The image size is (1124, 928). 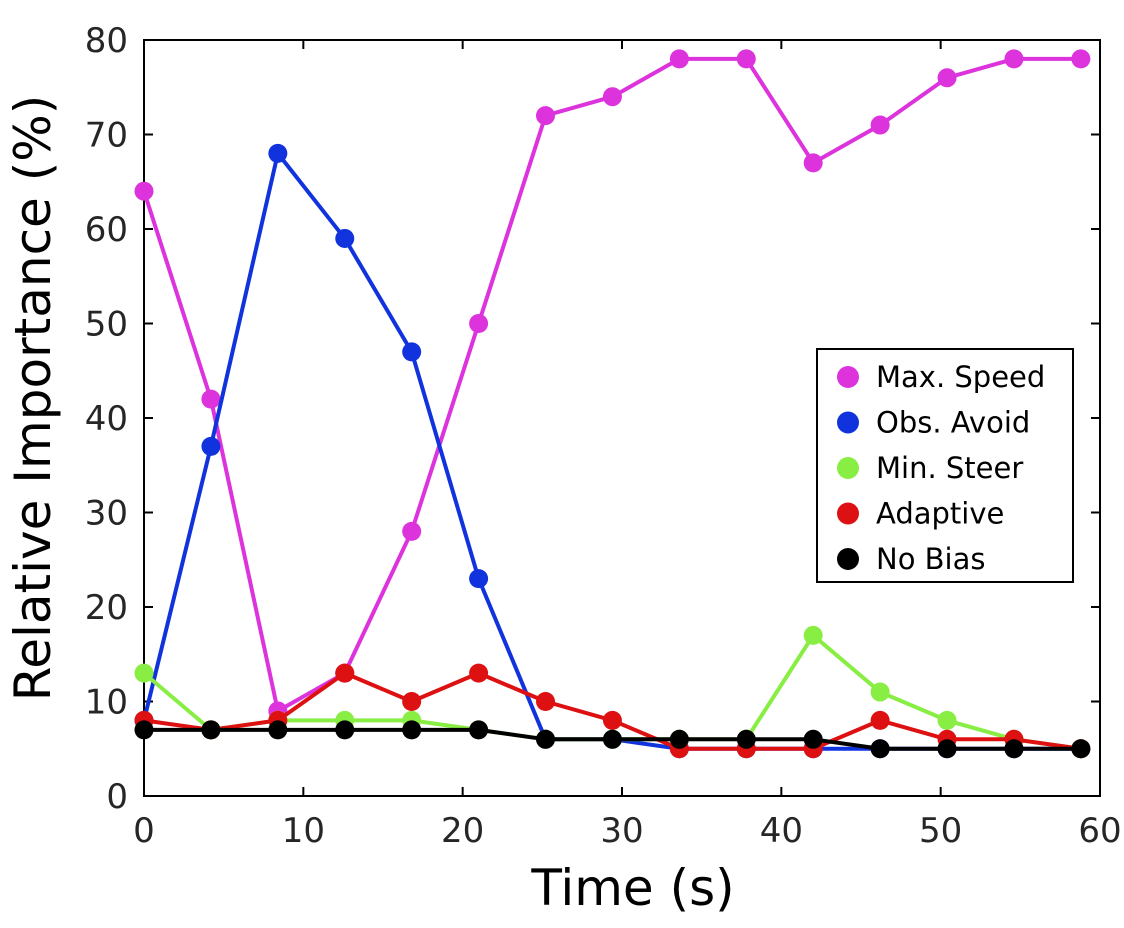 What do you see at coordinates (106, 230) in the screenshot?
I see `y-tick-label: 60` at bounding box center [106, 230].